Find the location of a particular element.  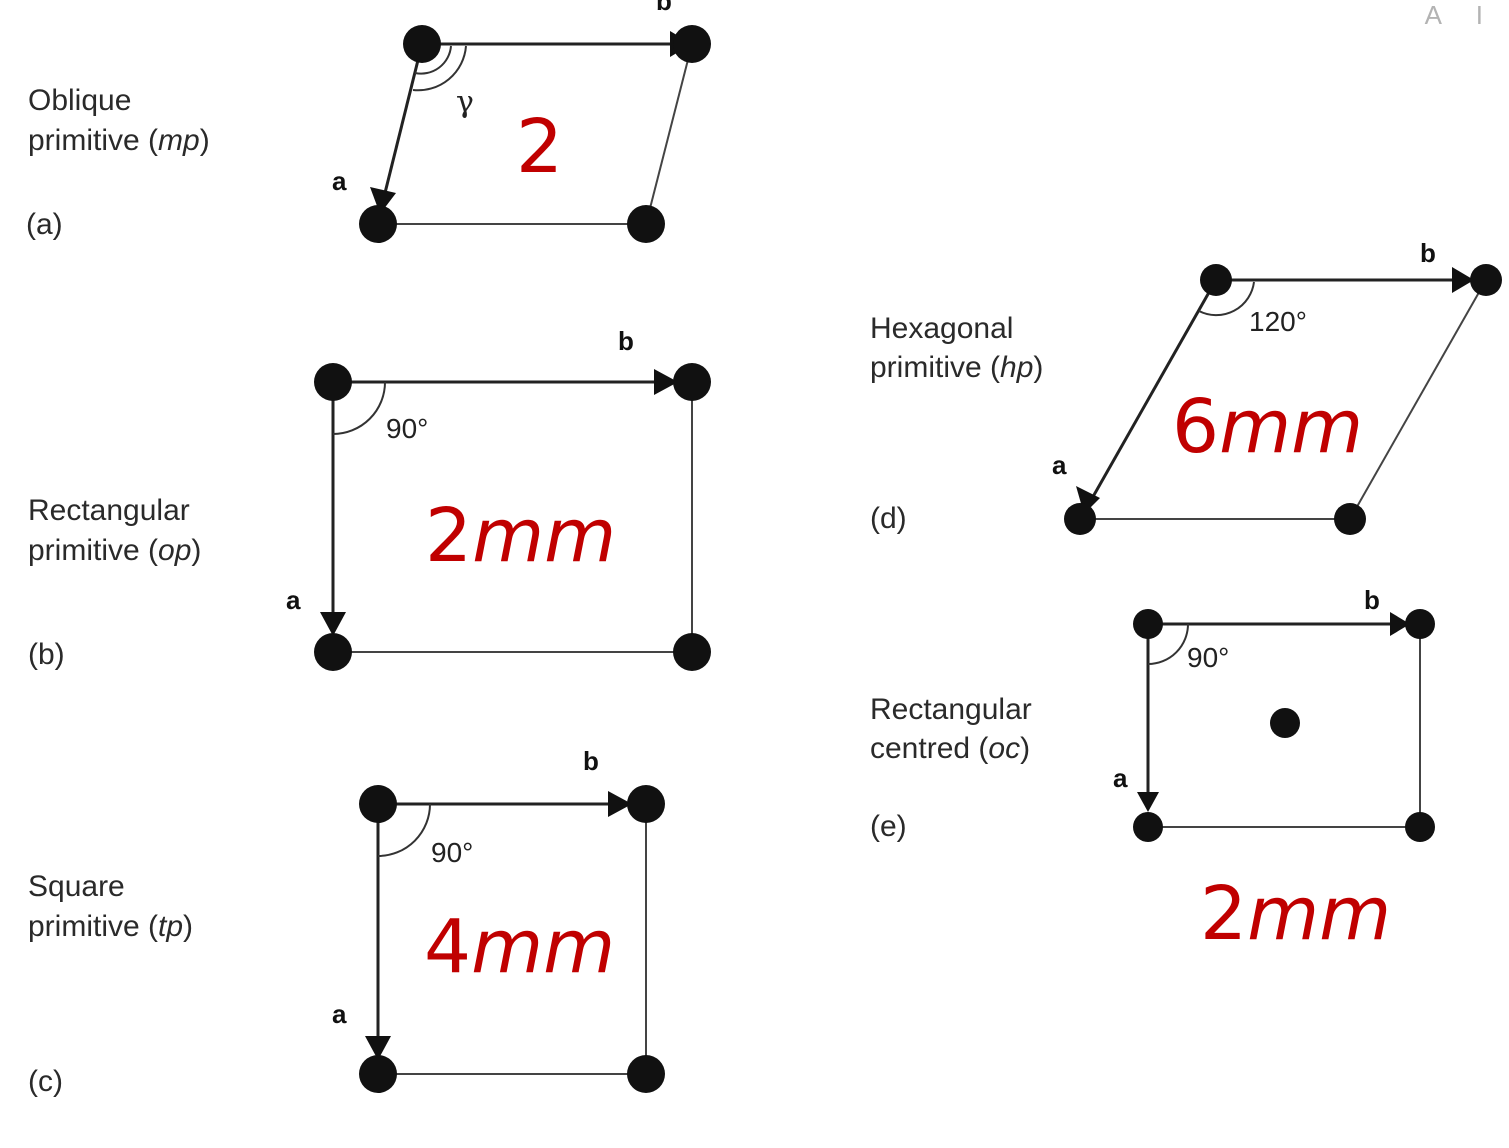

symmetry-label: 2 is located at coordinates (539, 147).